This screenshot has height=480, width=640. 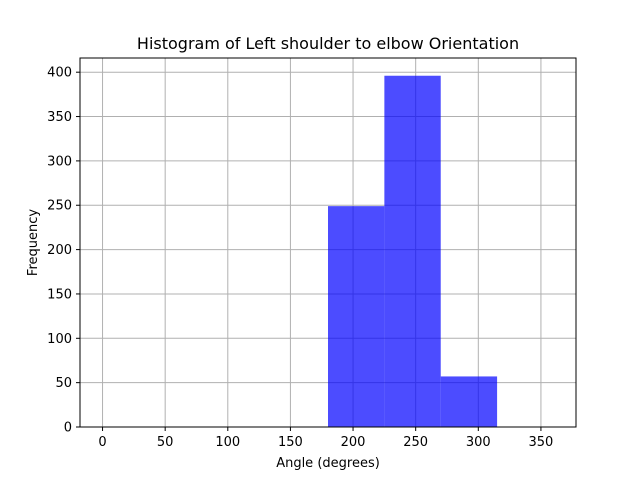 I want to click on x-tick-label: 100, so click(x=227, y=442).